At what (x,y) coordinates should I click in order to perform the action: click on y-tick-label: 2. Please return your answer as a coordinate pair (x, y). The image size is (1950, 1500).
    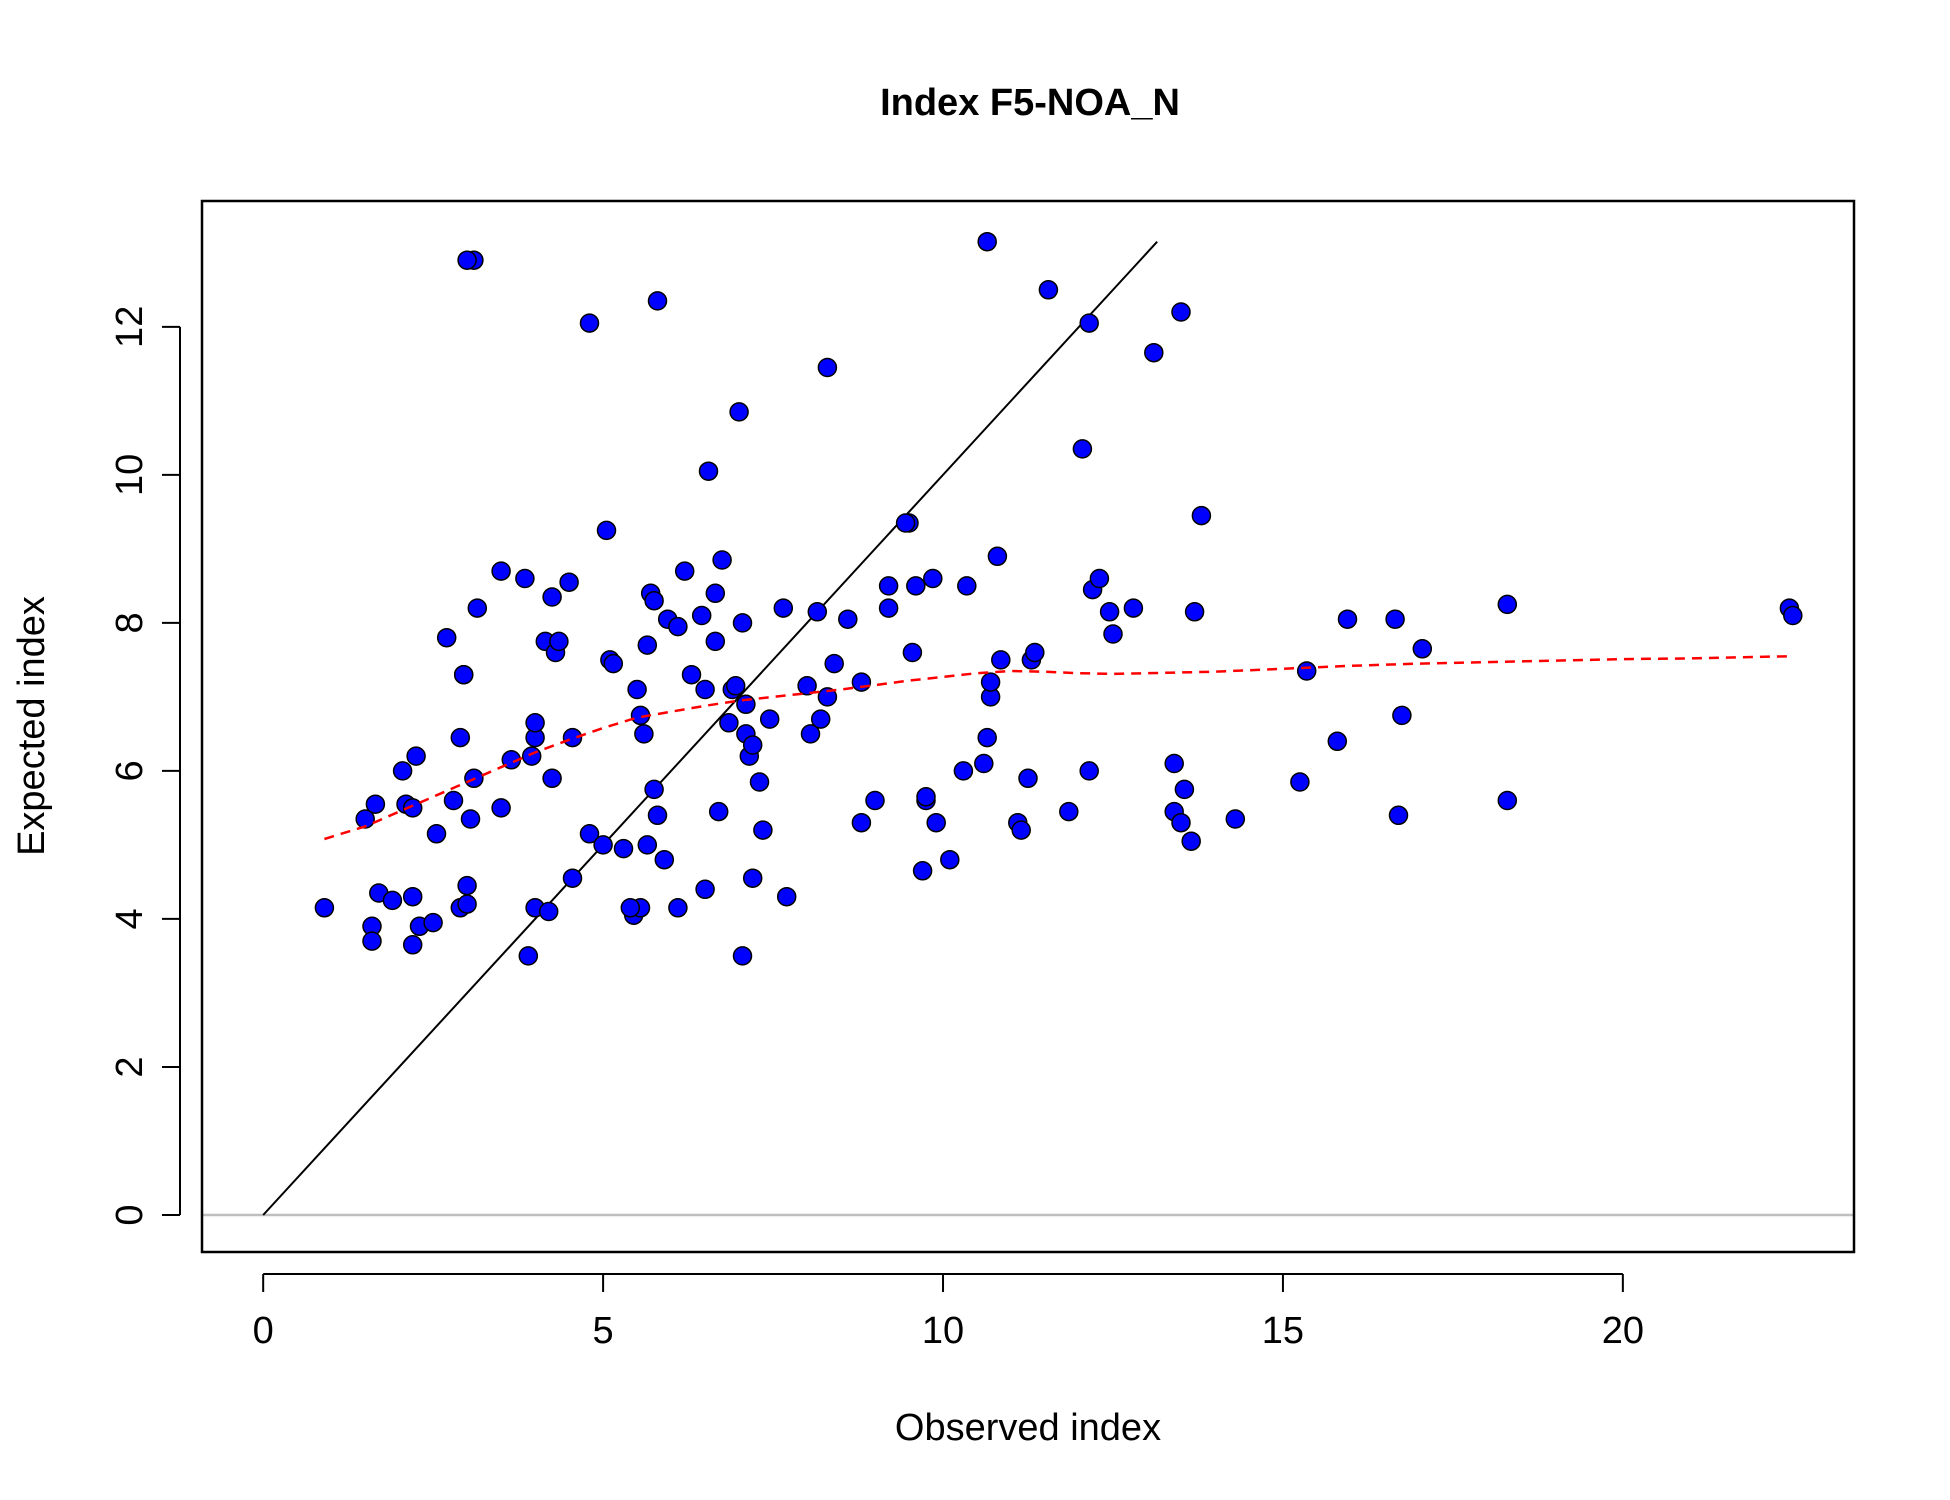
    Looking at the image, I should click on (130, 1066).